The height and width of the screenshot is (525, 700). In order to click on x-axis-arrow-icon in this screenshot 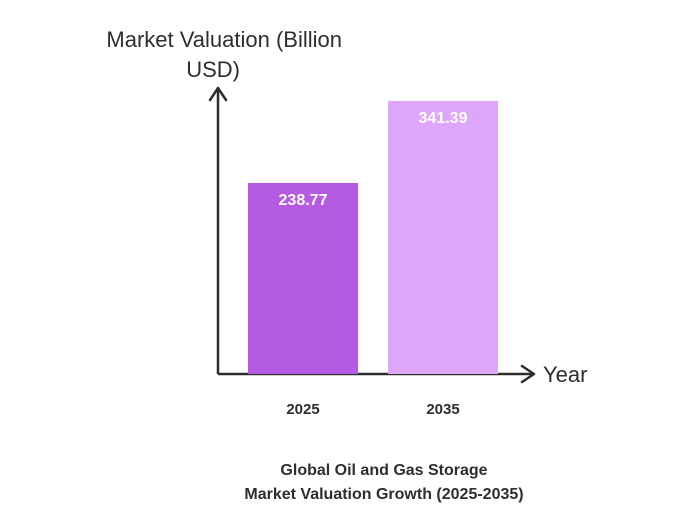, I will do `click(528, 374)`.